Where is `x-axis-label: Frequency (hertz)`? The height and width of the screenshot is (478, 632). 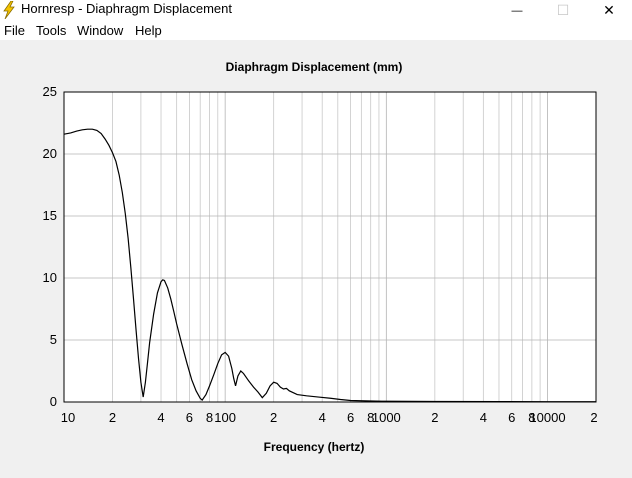 x-axis-label: Frequency (hertz) is located at coordinates (314, 447).